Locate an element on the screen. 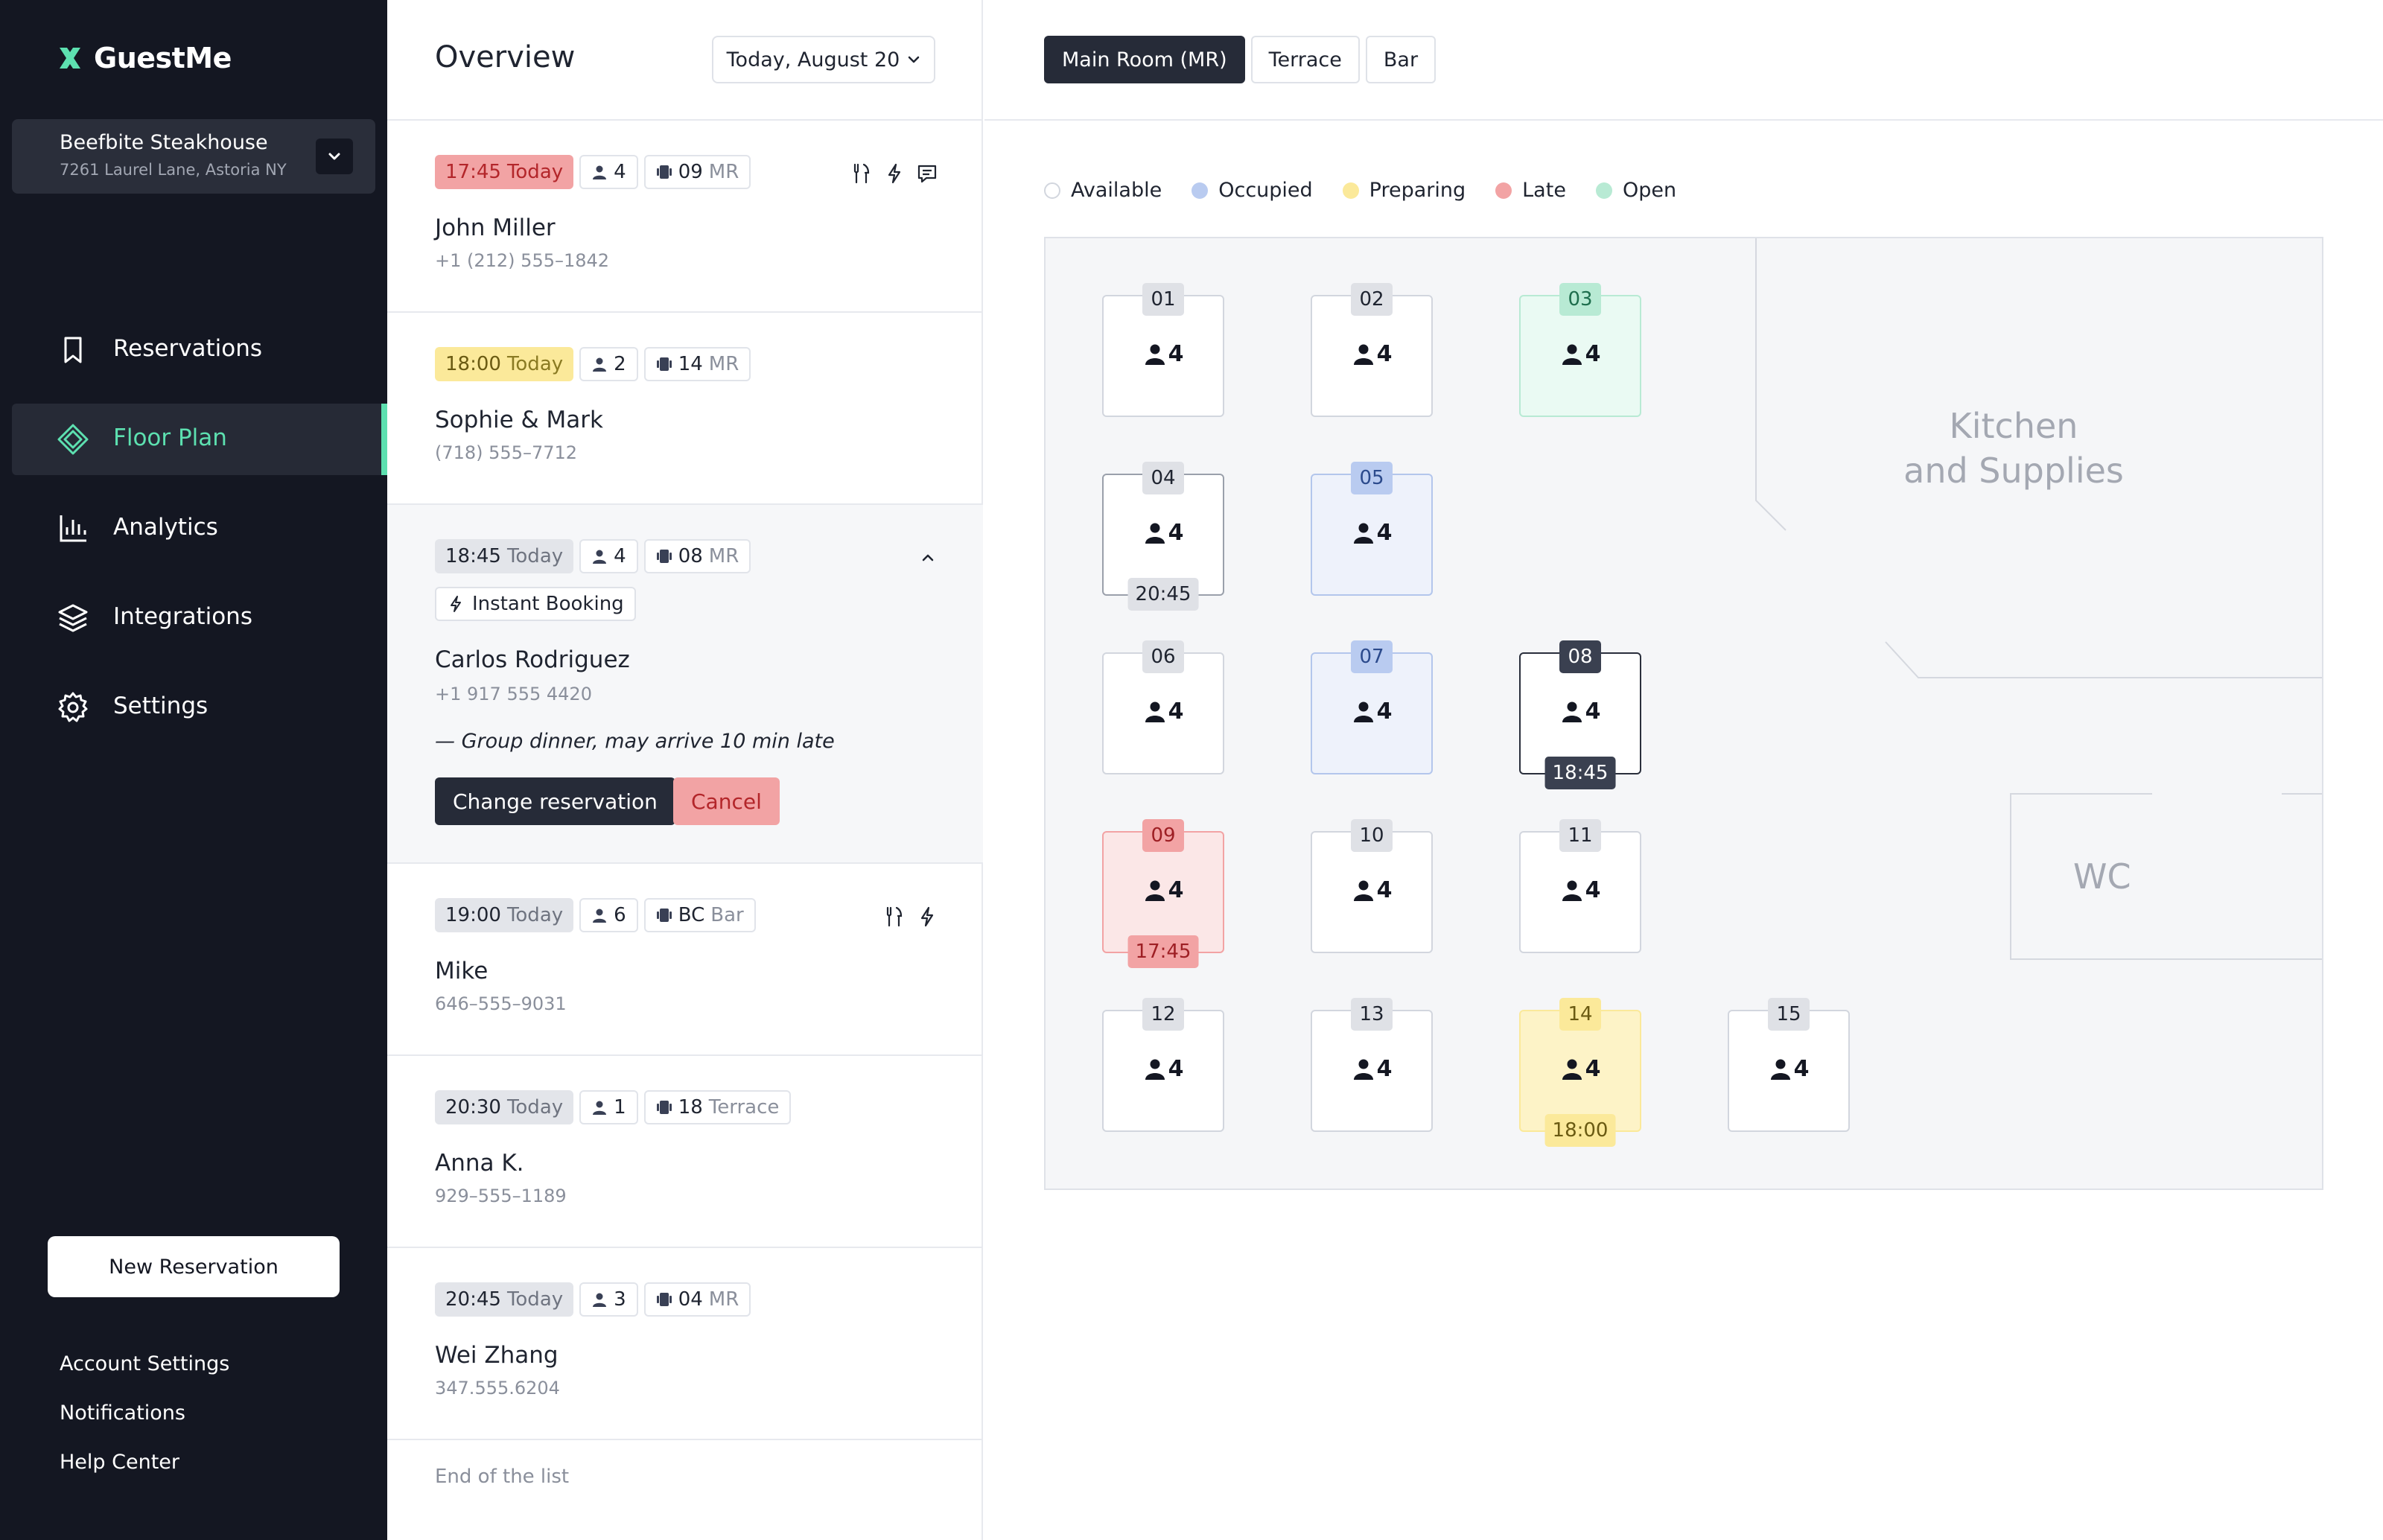 This screenshot has height=1540, width=2383. table-06: 06 4 is located at coordinates (1163, 707).